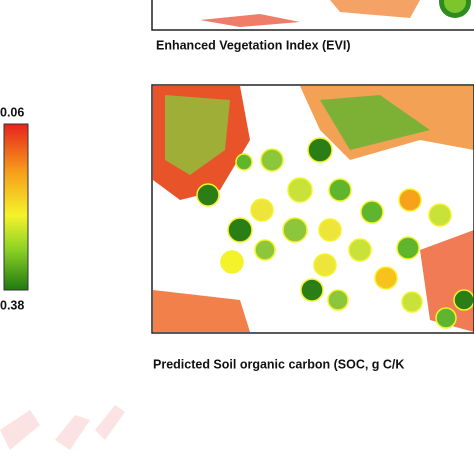 This screenshot has width=474, height=474. I want to click on panel-frame, so click(312, 15).